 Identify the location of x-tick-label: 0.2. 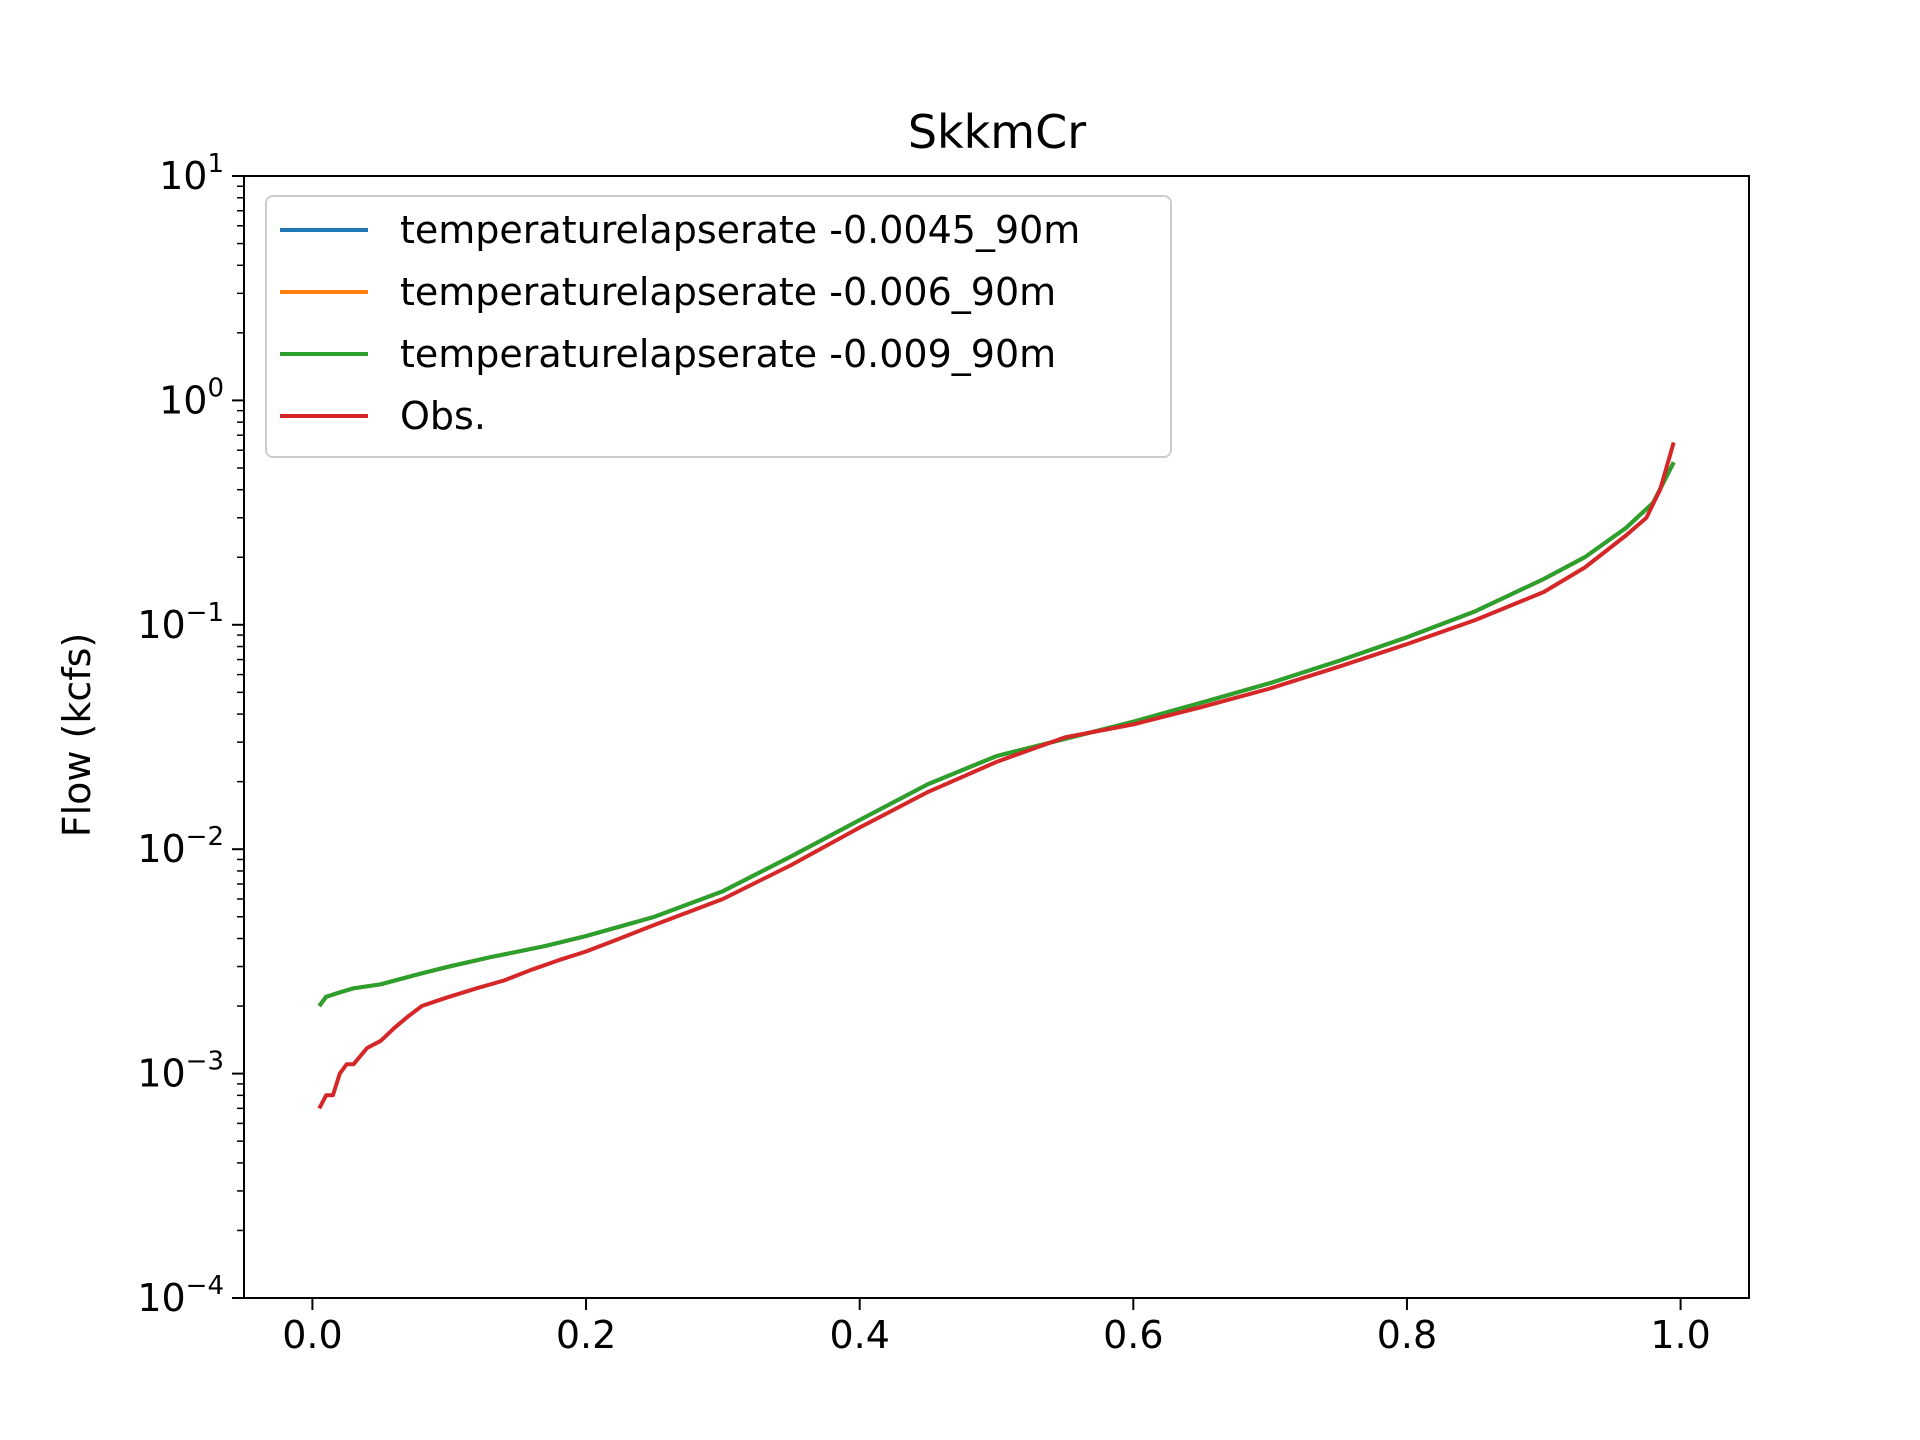
(586, 1335).